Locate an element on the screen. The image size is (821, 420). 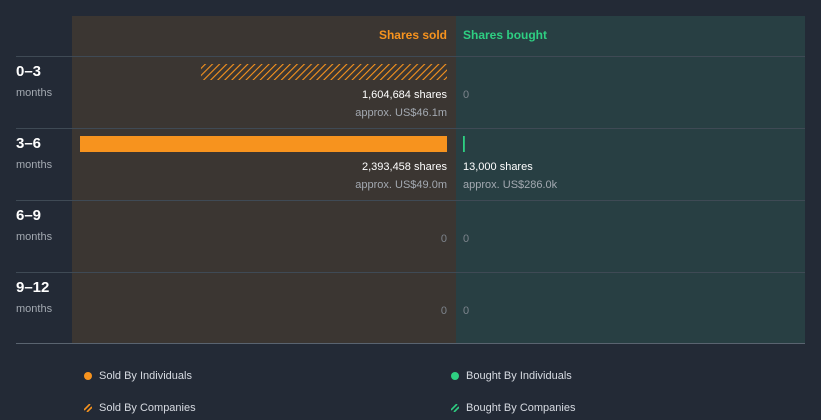
bought-header: Shares bought is located at coordinates (505, 35).